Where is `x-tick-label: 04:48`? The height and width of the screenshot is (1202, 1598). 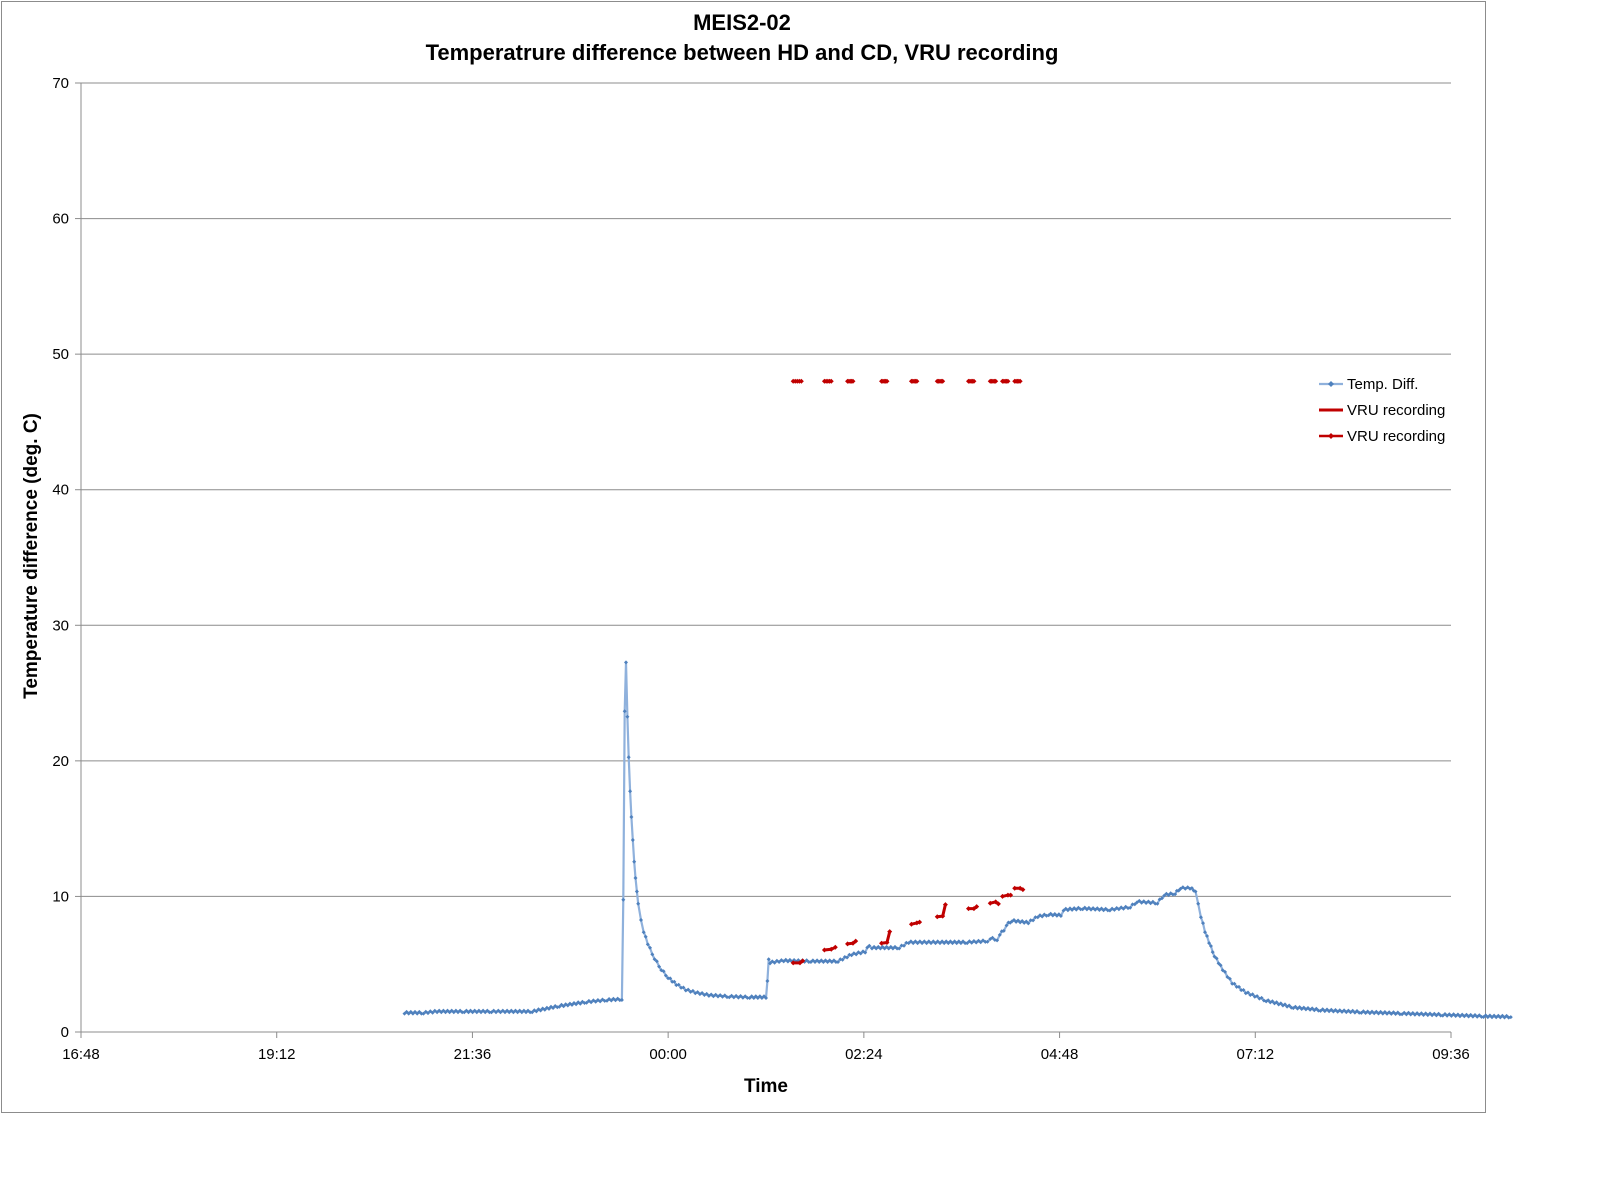
x-tick-label: 04:48 is located at coordinates (1060, 1054).